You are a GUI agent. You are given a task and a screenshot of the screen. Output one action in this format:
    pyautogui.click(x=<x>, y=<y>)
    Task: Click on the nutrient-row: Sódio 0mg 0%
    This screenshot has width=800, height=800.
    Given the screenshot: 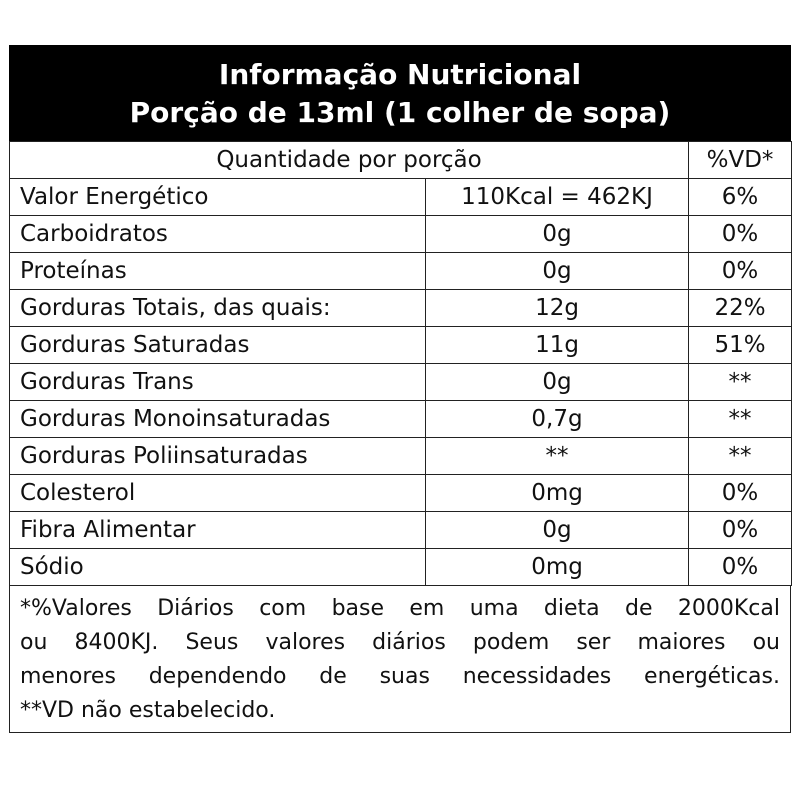 What is the action you would take?
    pyautogui.click(x=401, y=567)
    